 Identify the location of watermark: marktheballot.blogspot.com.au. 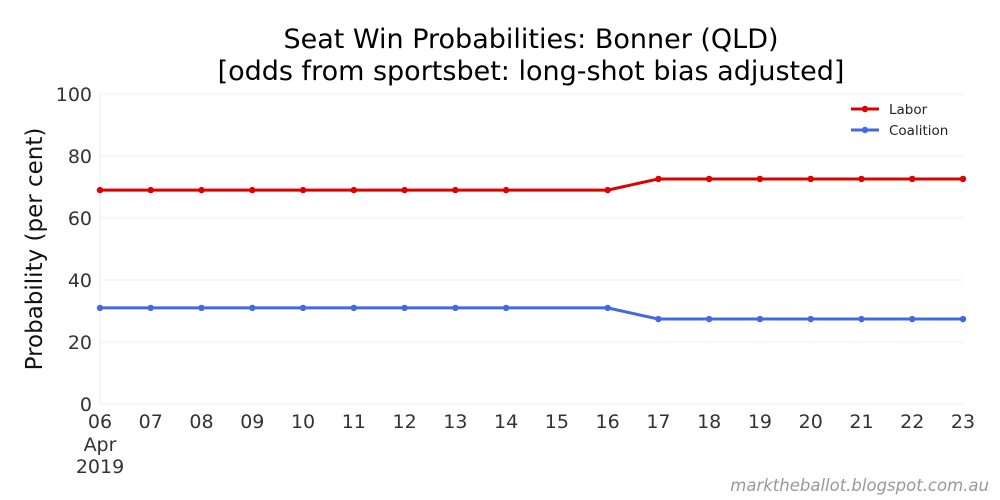
(859, 485).